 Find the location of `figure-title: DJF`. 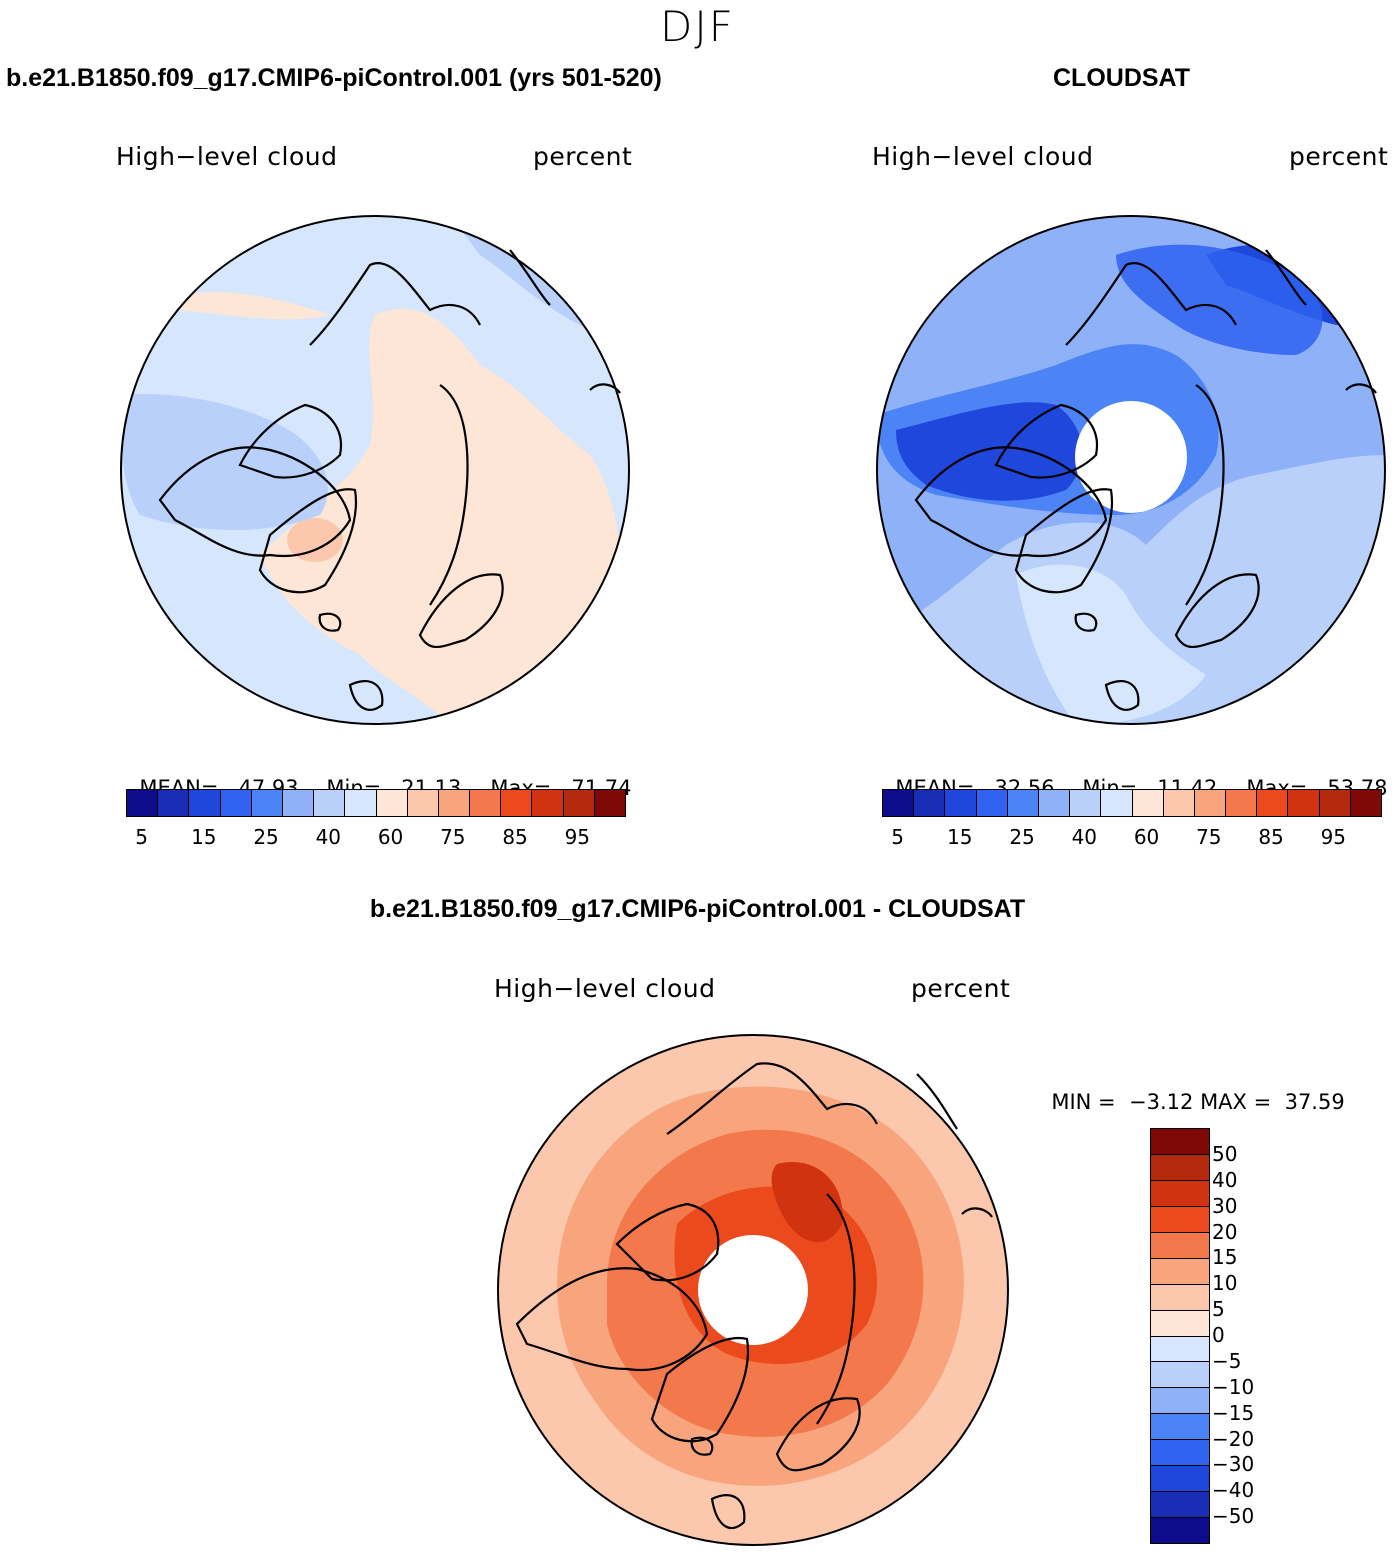

figure-title: DJF is located at coordinates (697, 26).